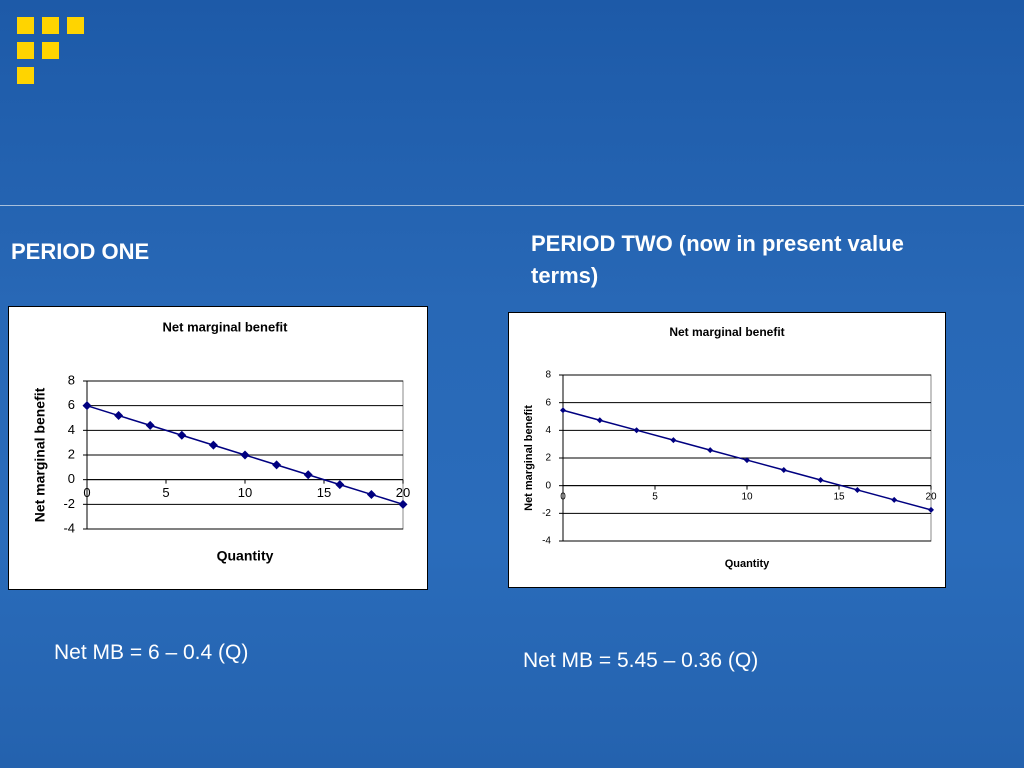 The image size is (1024, 768). Describe the element at coordinates (641, 660) in the screenshot. I see `formula: Net MB = 5.45 – 0.36 (Q)` at that location.